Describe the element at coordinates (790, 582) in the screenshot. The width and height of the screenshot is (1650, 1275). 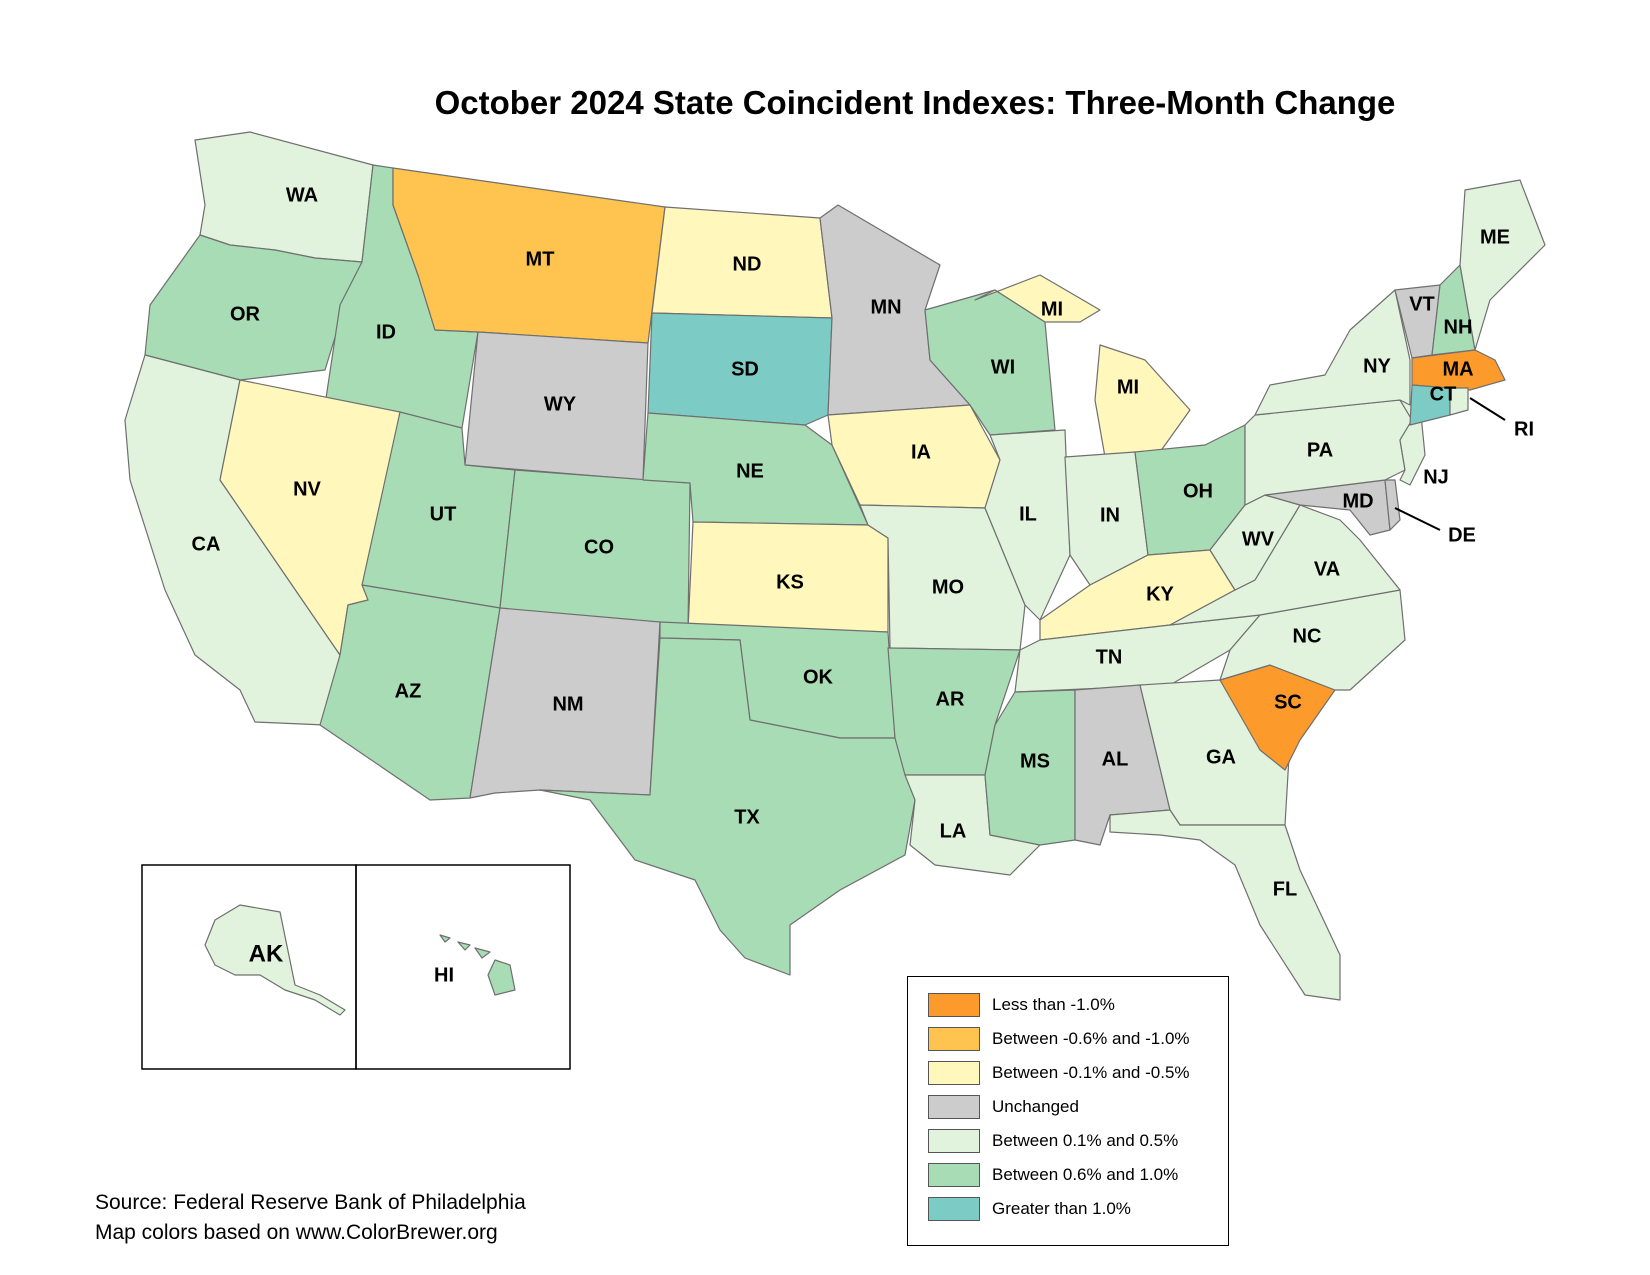
I see `state-label-KS: KS` at that location.